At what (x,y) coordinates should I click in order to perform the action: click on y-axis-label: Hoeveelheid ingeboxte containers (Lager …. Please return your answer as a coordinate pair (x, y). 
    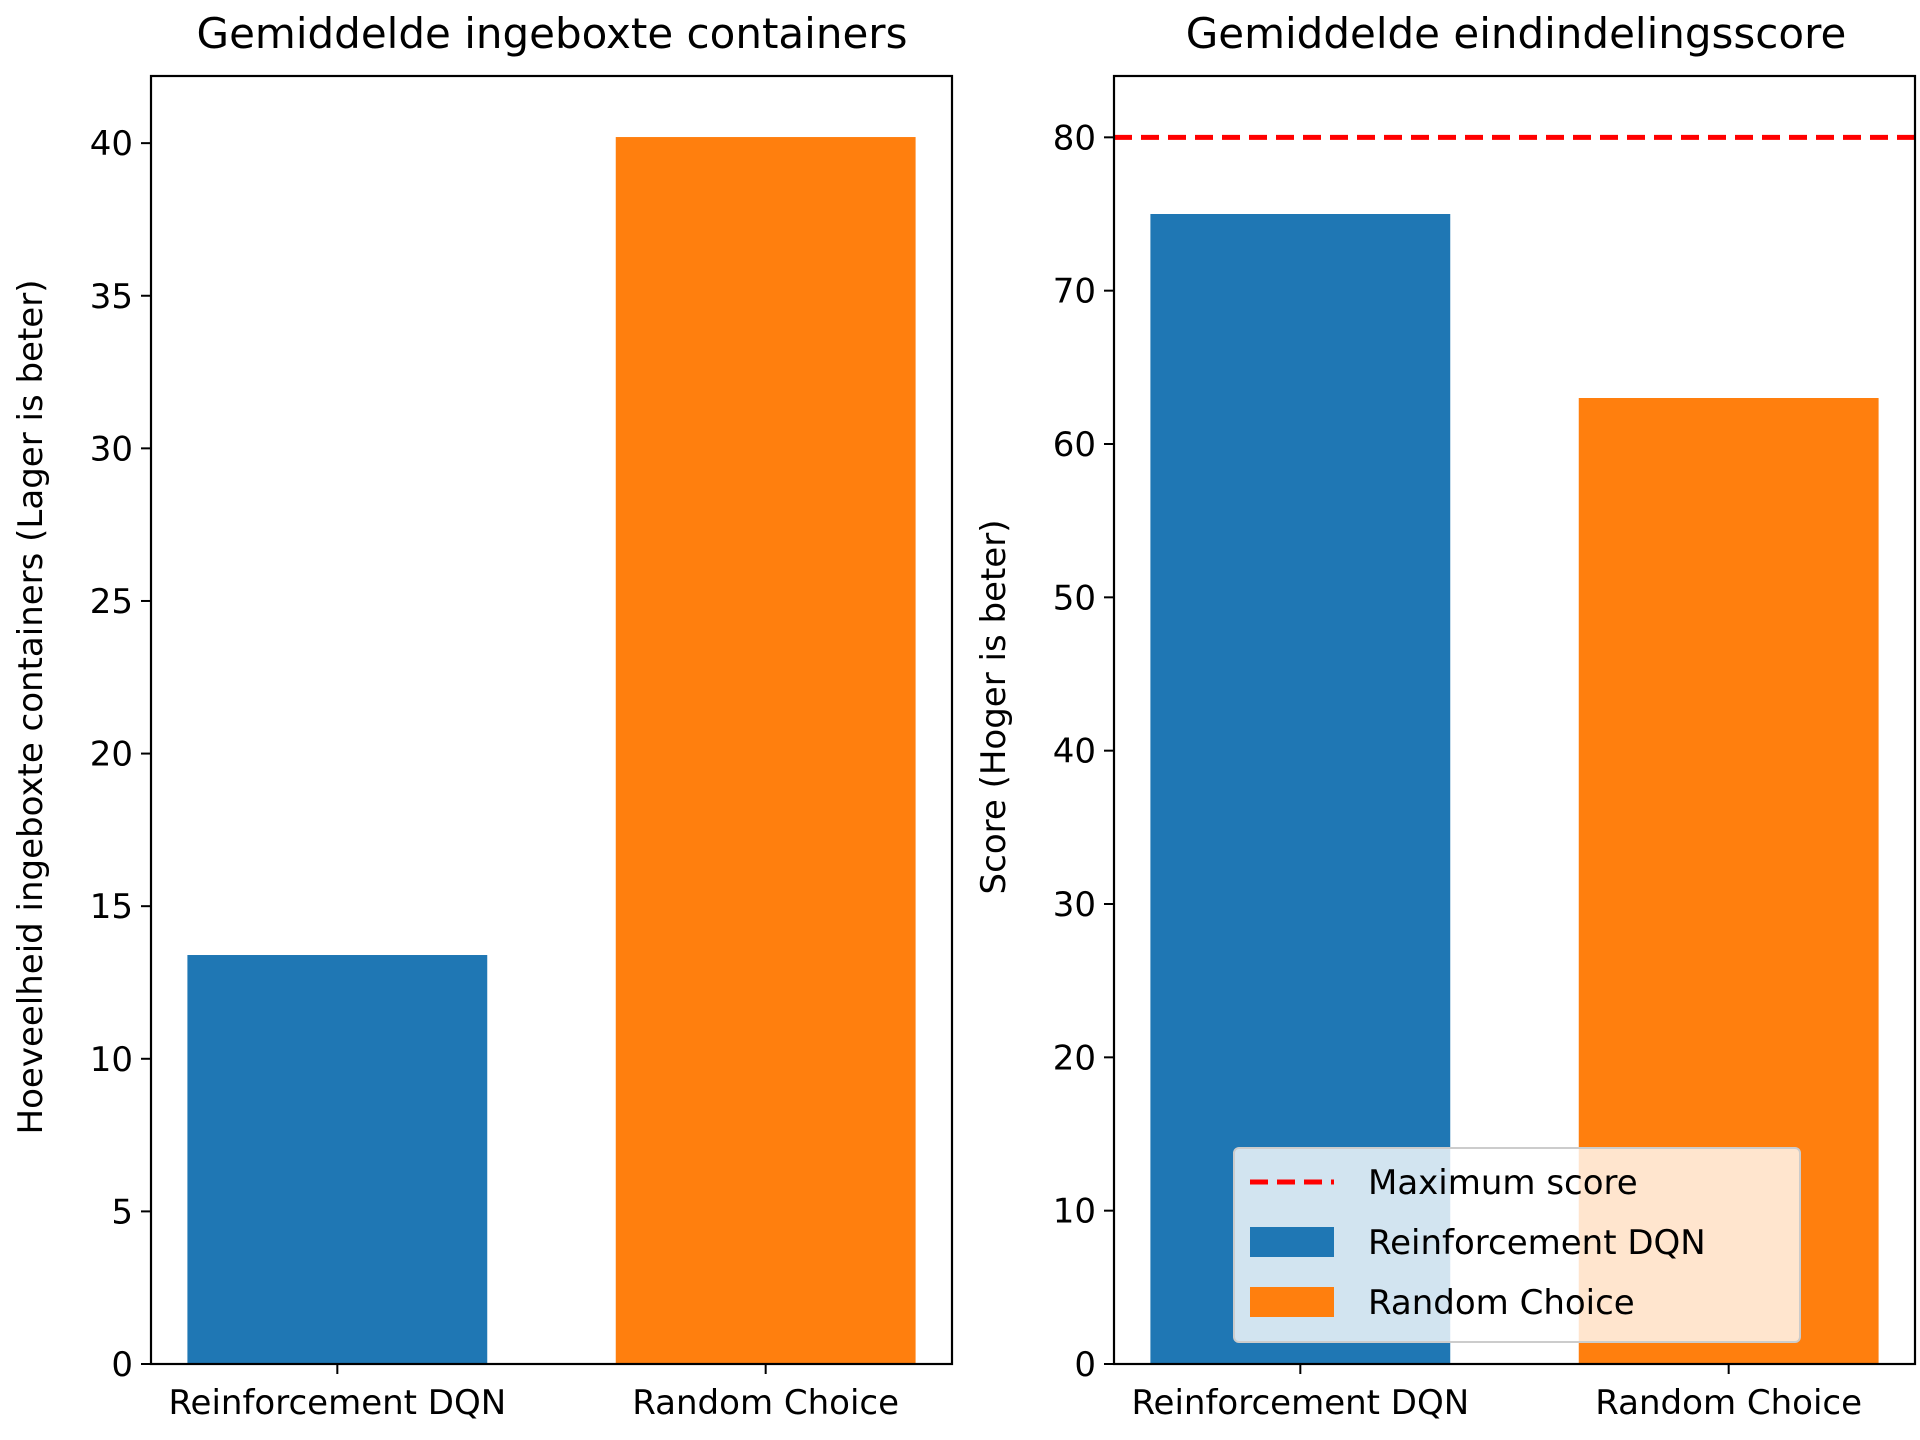
    Looking at the image, I should click on (31, 707).